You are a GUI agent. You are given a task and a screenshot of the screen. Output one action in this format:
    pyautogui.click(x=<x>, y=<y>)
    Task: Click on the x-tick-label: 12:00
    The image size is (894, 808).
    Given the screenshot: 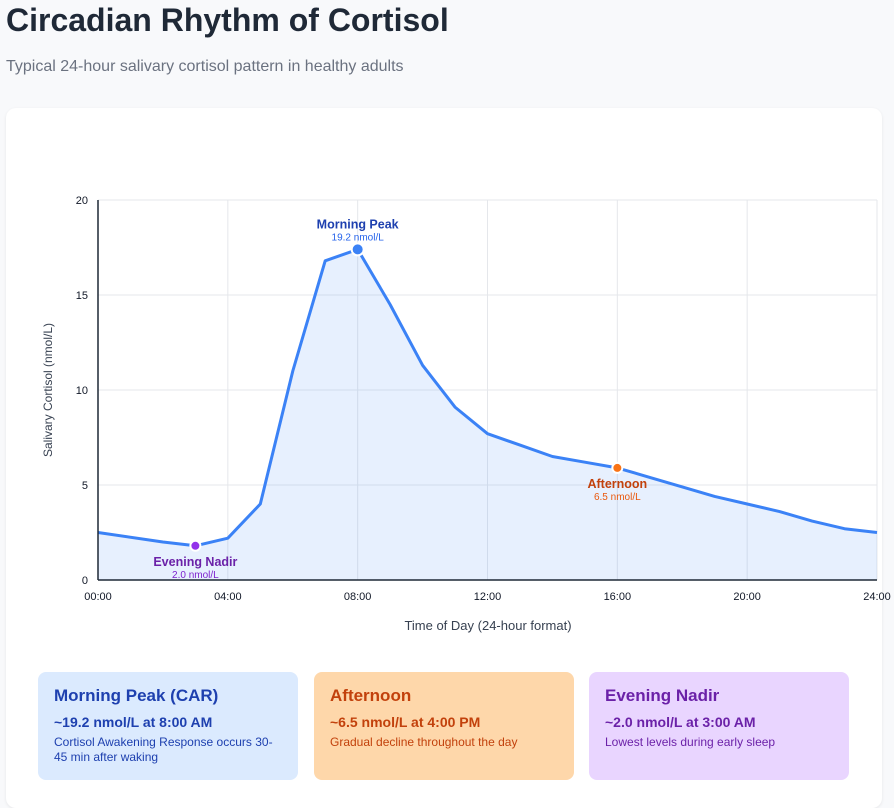 What is the action you would take?
    pyautogui.click(x=488, y=597)
    